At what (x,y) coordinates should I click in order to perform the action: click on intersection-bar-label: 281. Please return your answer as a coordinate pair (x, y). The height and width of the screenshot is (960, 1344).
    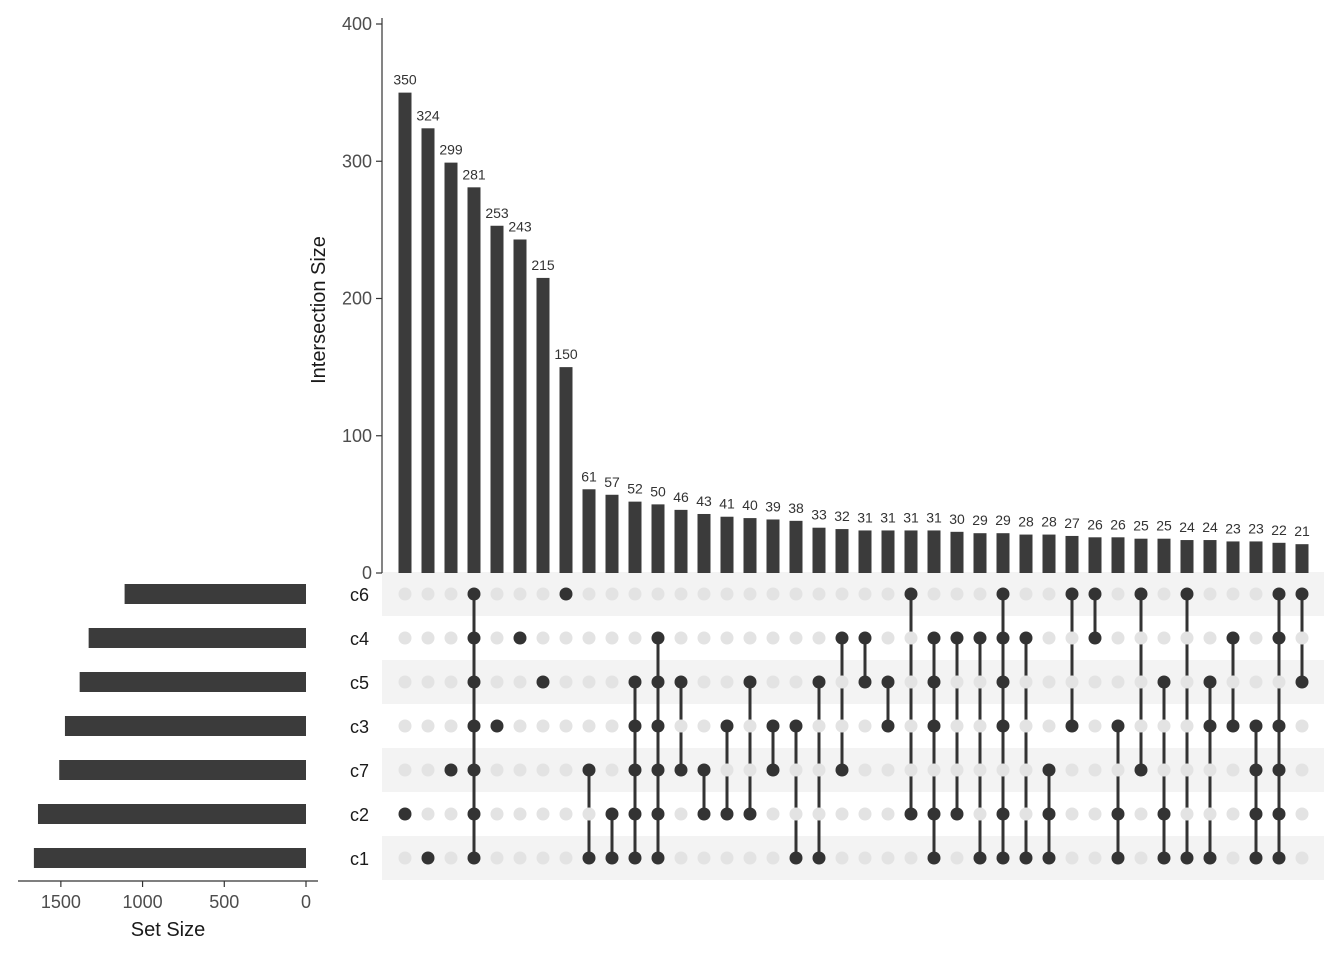
    Looking at the image, I should click on (474, 174).